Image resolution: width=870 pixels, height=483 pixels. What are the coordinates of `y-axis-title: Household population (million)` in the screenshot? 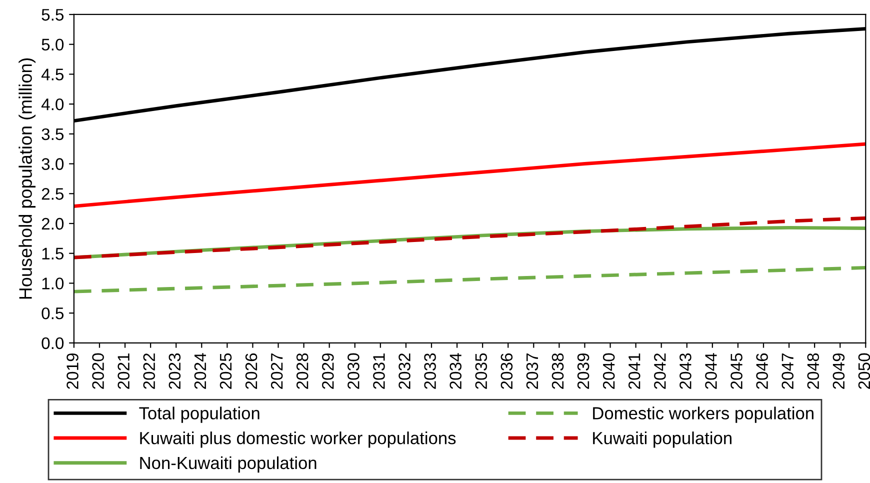 It's located at (27, 178).